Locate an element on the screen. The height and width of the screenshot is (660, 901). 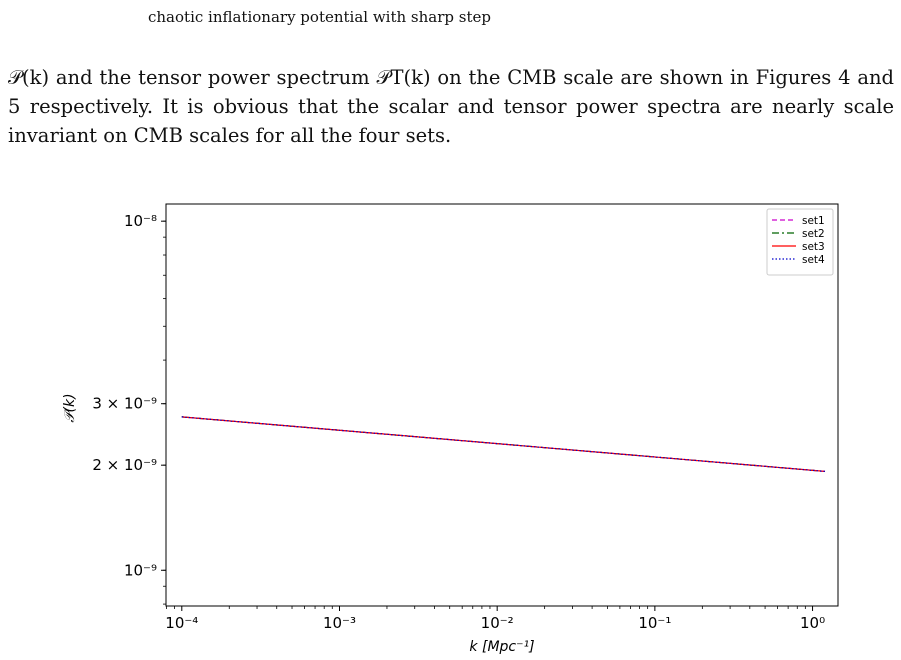
series-line-set4 is located at coordinates (503, 444).